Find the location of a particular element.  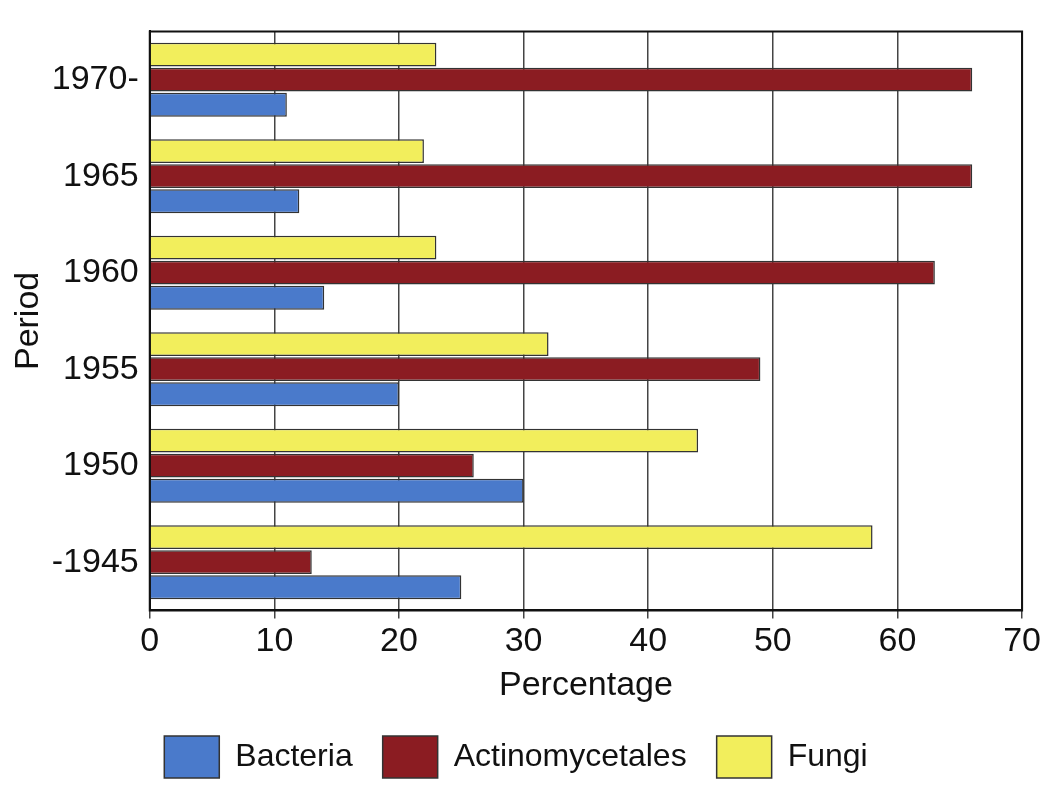

y-tick-label: 1950 is located at coordinates (101, 463).